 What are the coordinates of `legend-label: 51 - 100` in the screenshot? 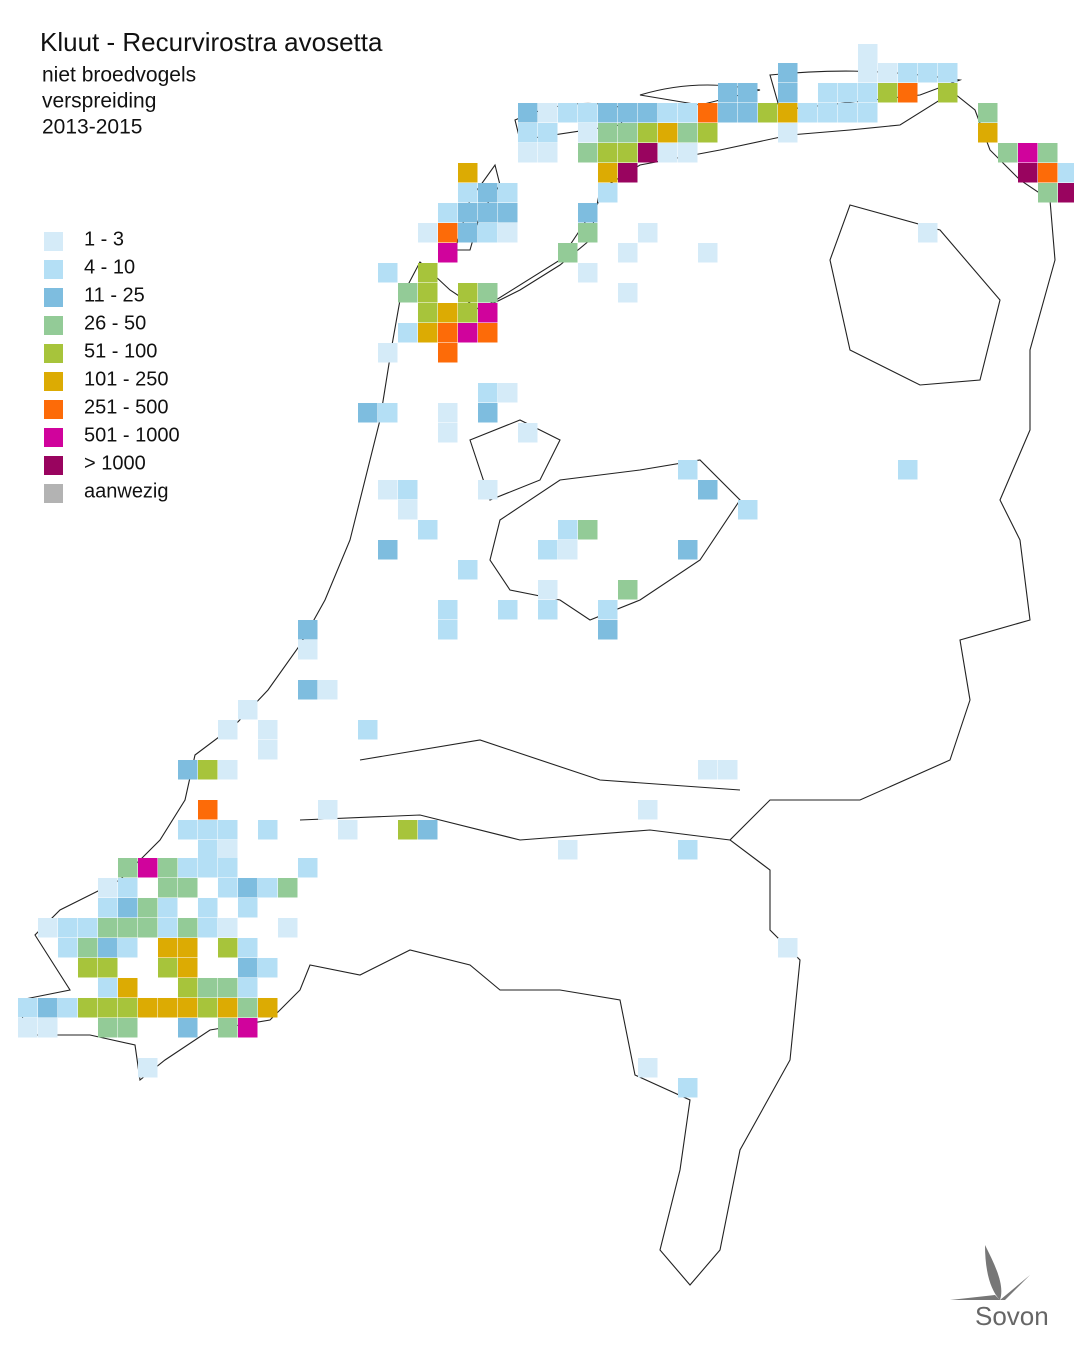 It's located at (120, 351).